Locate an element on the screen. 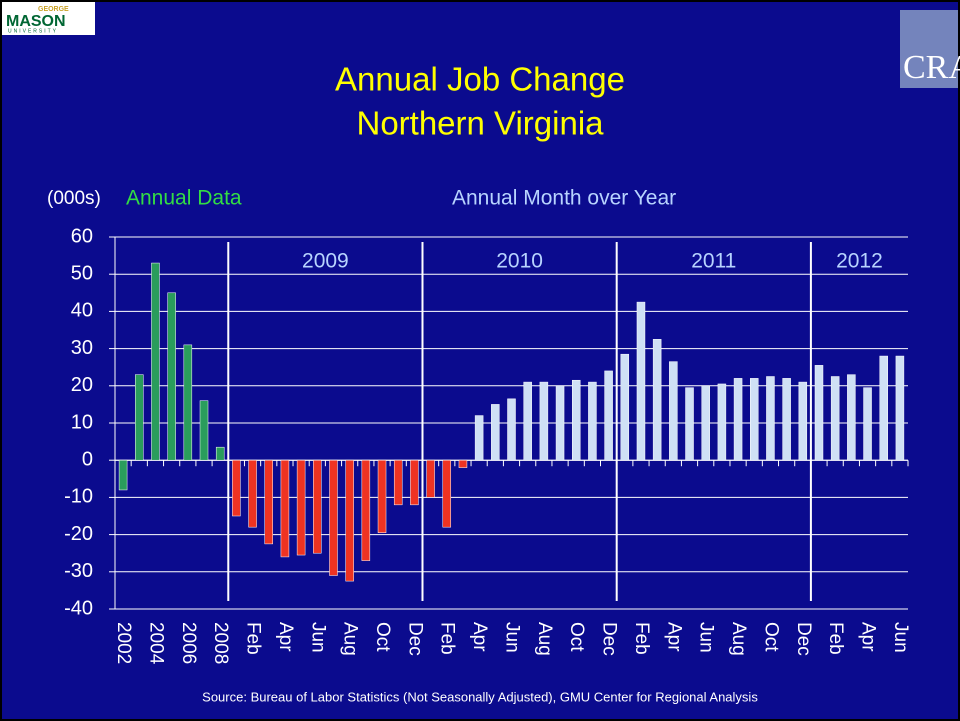 The image size is (960, 721). period-label: 2011 is located at coordinates (713, 261).